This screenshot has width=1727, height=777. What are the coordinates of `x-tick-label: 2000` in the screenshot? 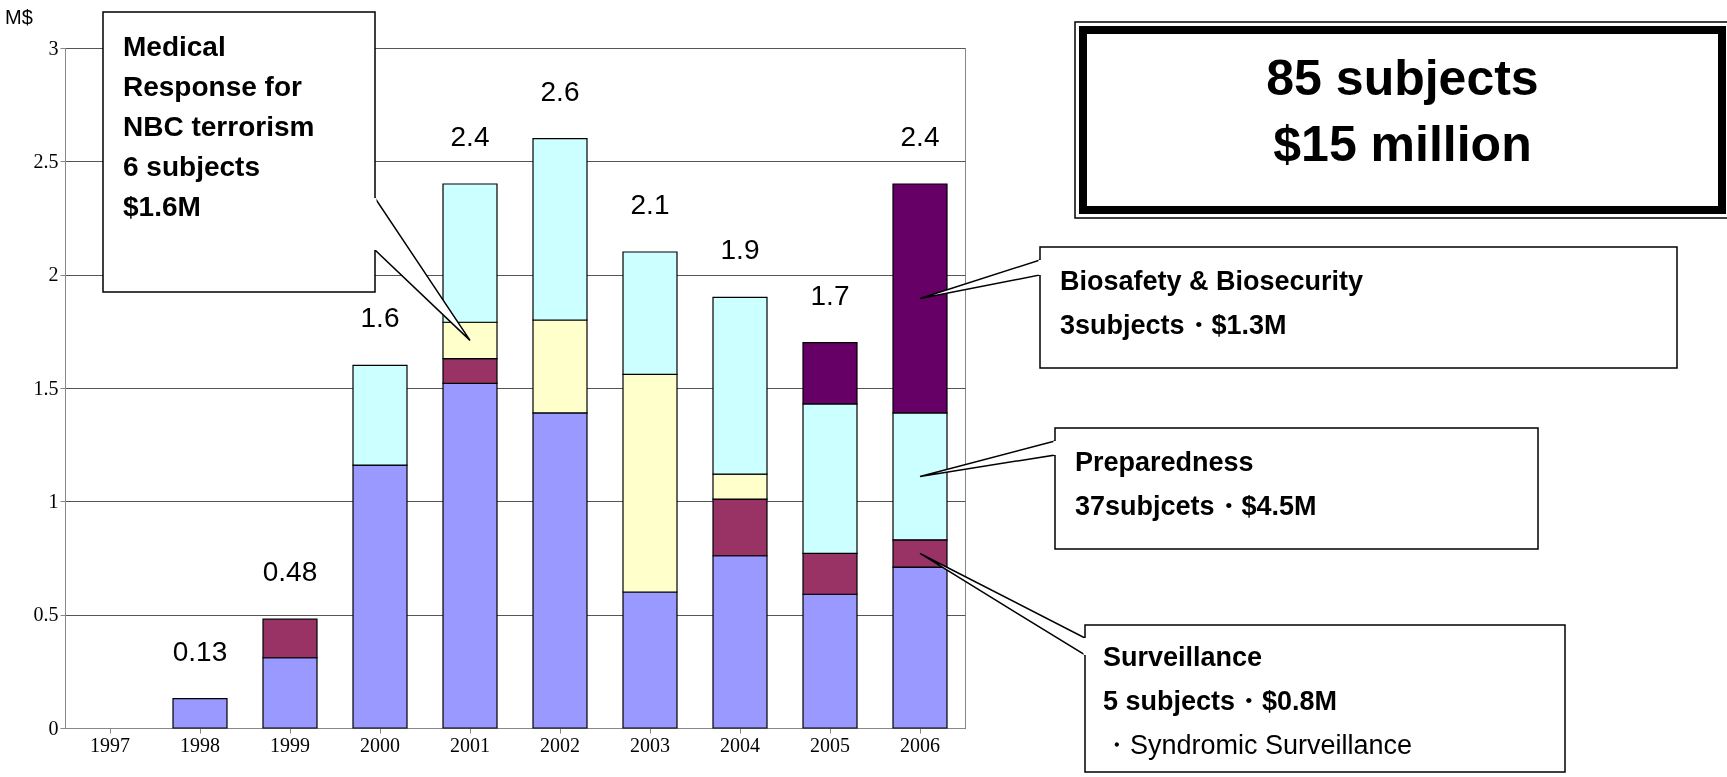 It's located at (380, 744).